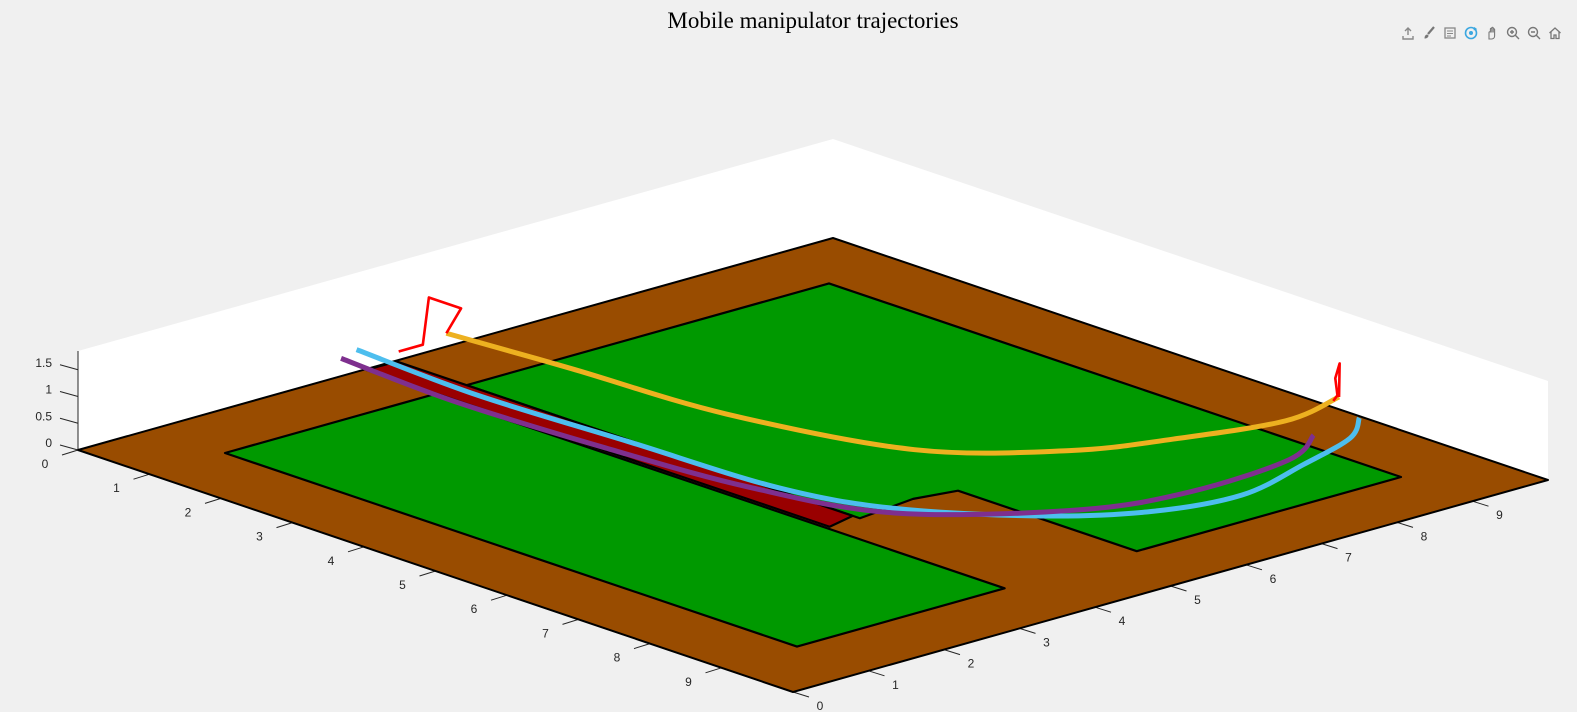 The image size is (1577, 712). I want to click on y-tick-label: 5, so click(1197, 600).